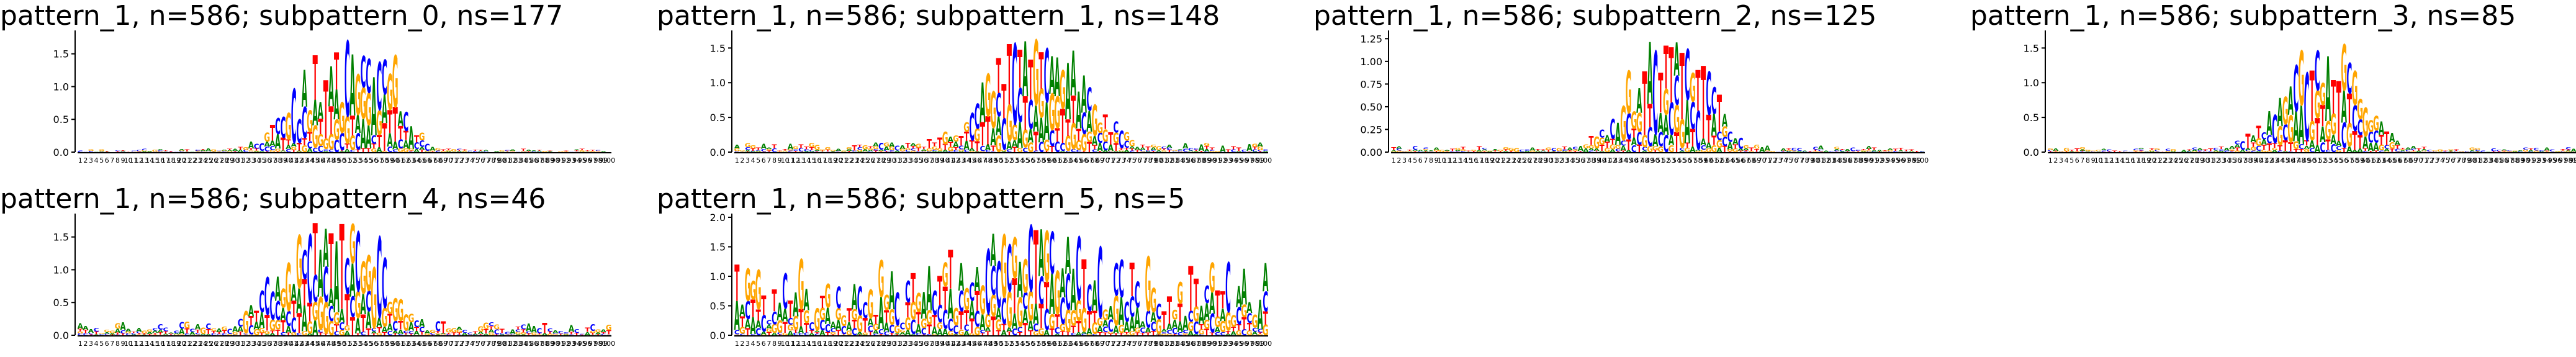 The width and height of the screenshot is (2576, 357). Describe the element at coordinates (2031, 48) in the screenshot. I see `y-tick-label: 1.5` at that location.